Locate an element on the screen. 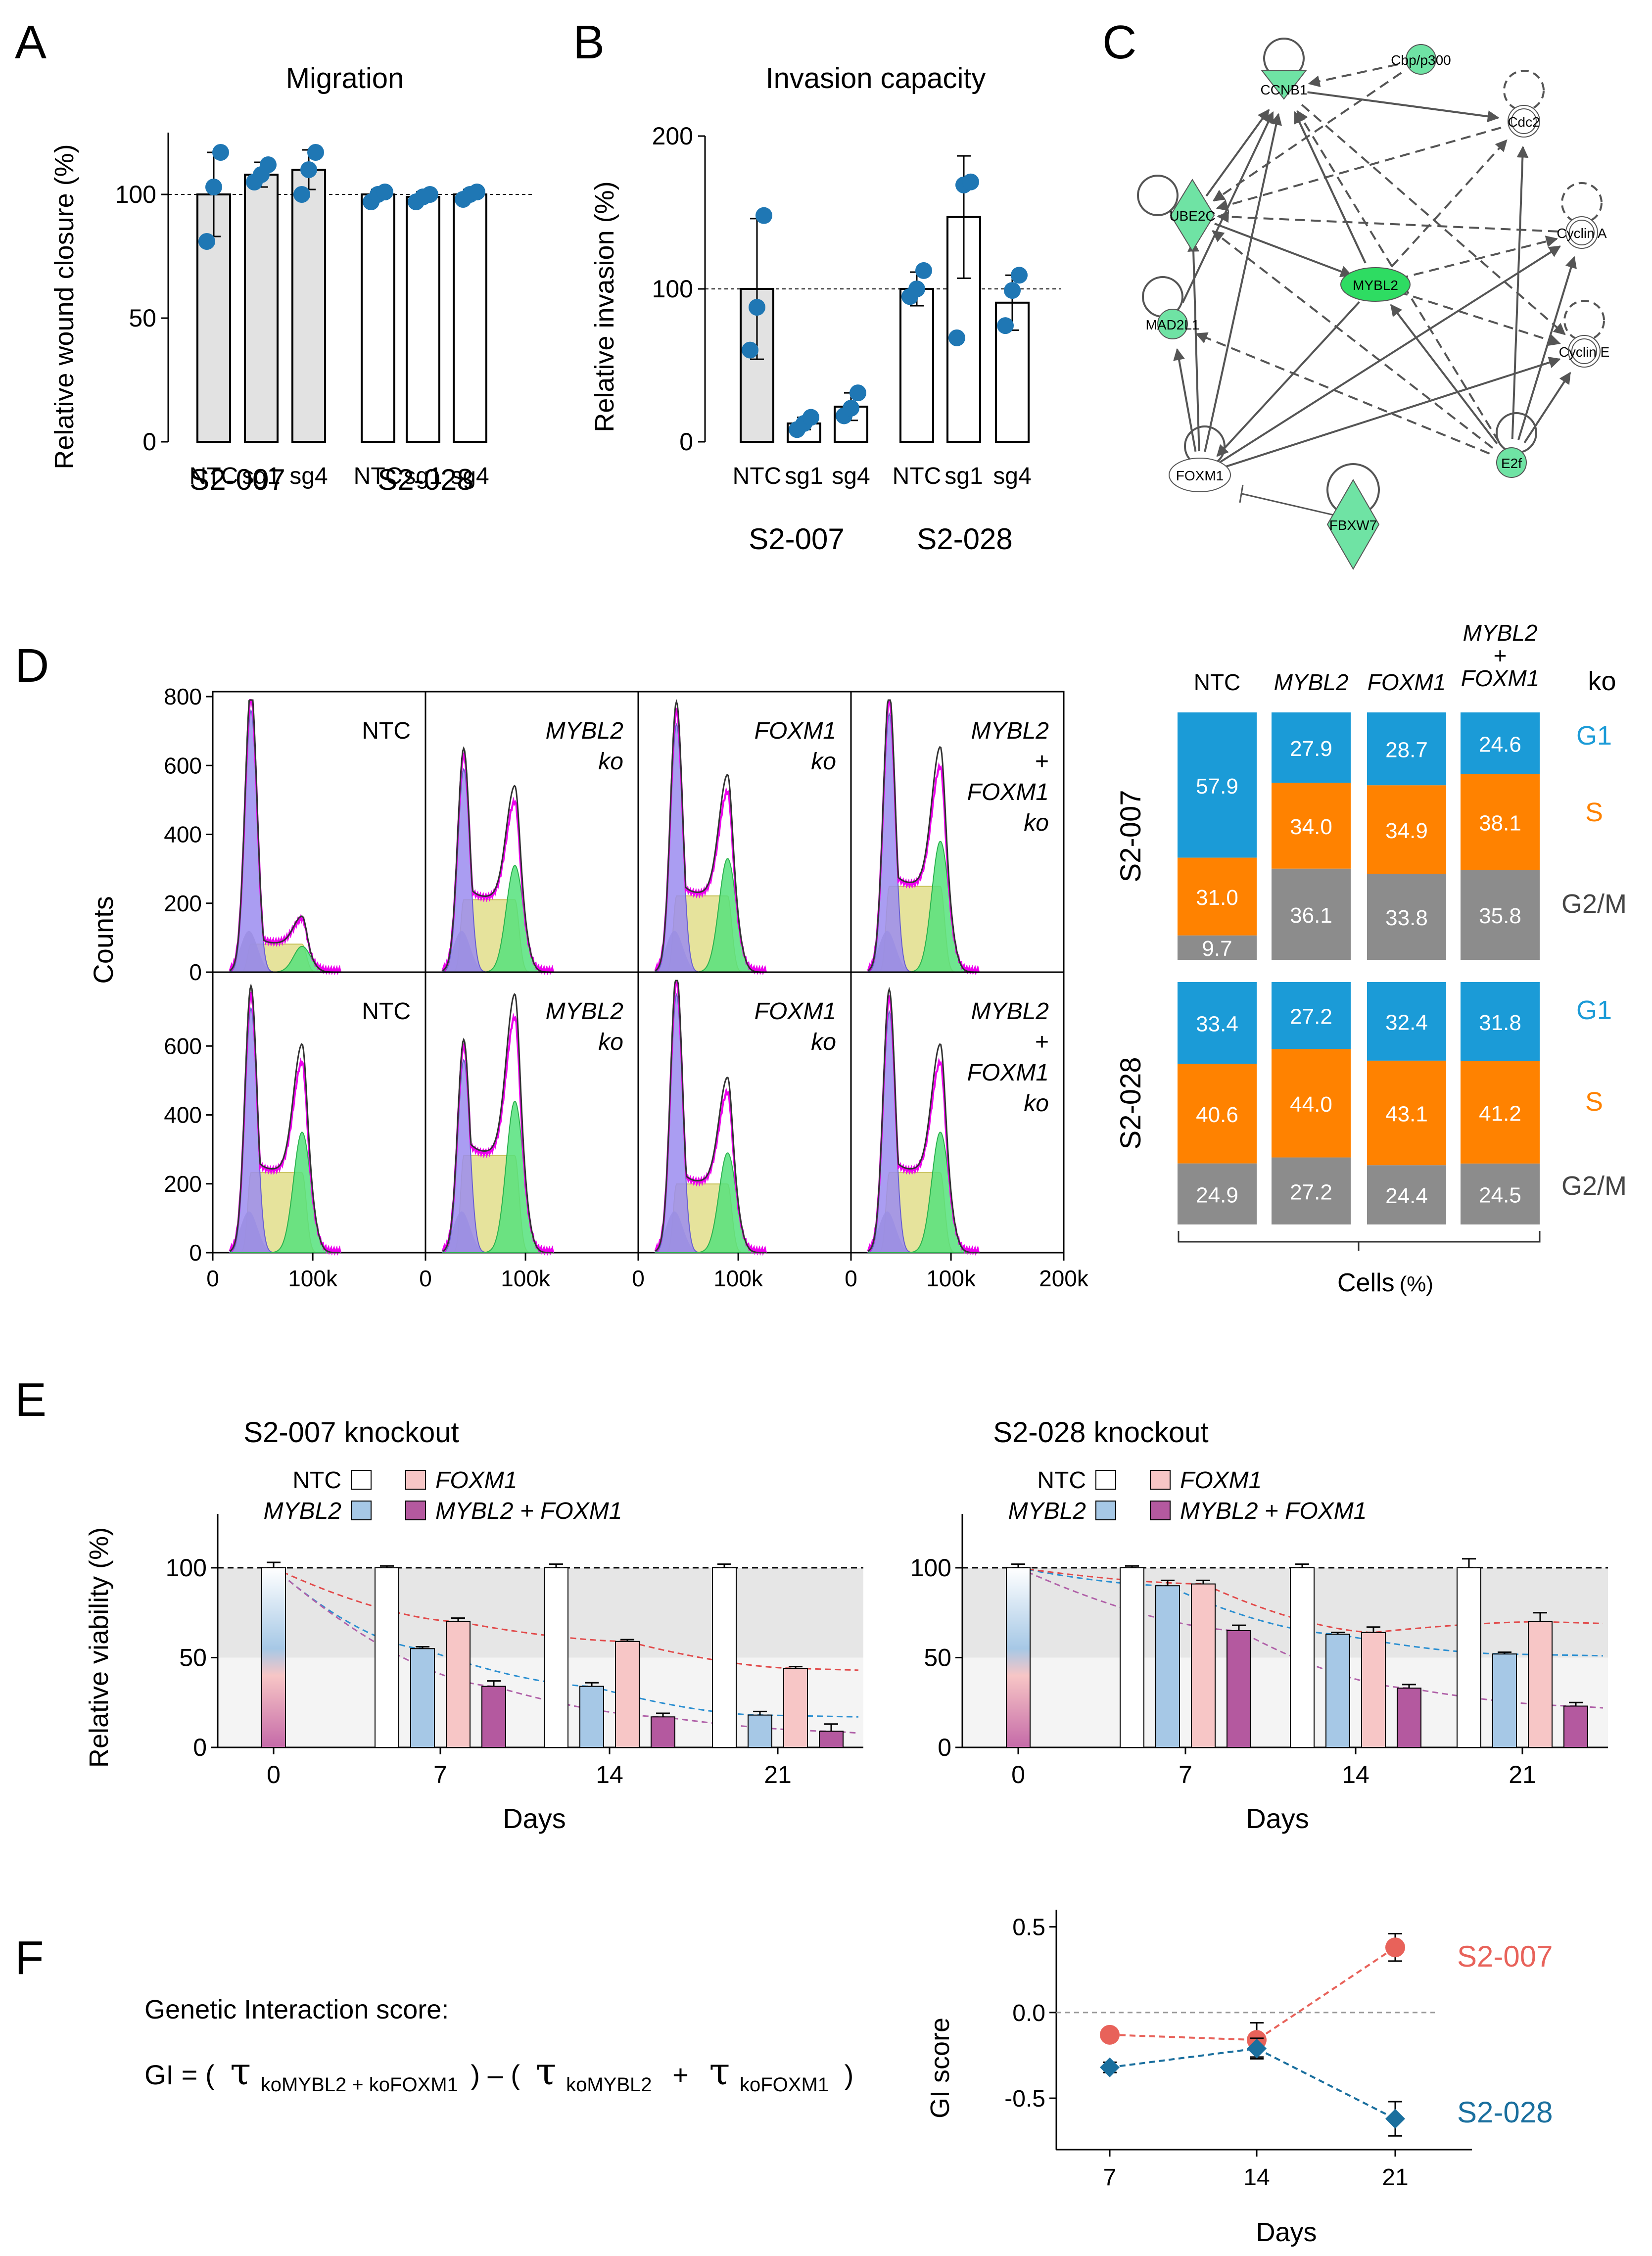 The width and height of the screenshot is (1652, 2256). x-tick-label: sg1 is located at coordinates (261, 476).